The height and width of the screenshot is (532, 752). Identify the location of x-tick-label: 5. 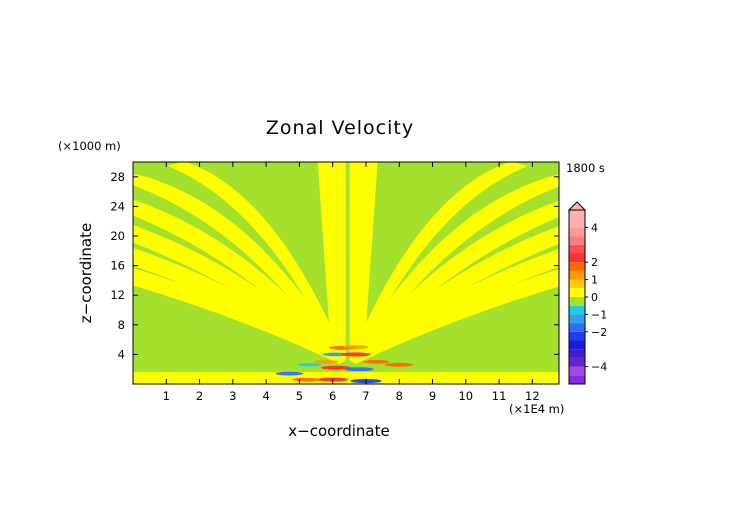
(299, 396).